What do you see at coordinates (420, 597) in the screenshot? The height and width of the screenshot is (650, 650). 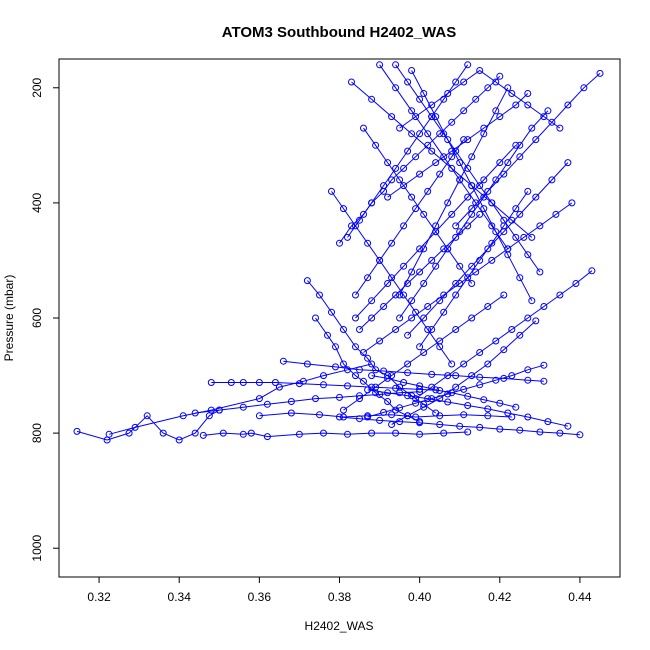 I see `x-tick-label: 0.40` at bounding box center [420, 597].